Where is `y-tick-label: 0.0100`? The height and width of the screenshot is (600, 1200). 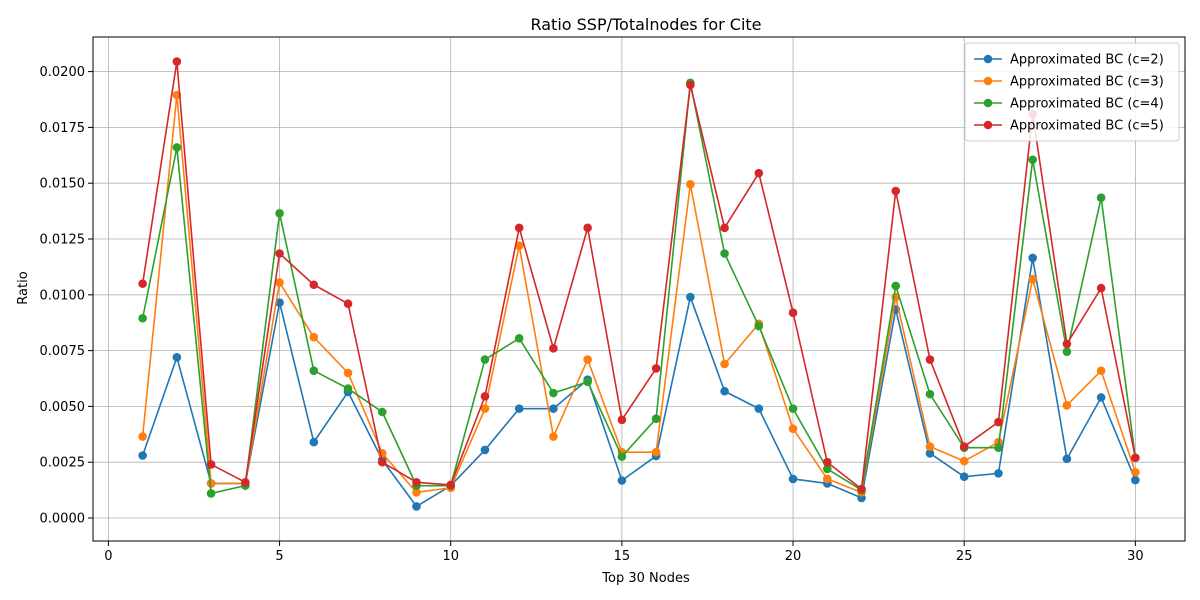 y-tick-label: 0.0100 is located at coordinates (63, 295).